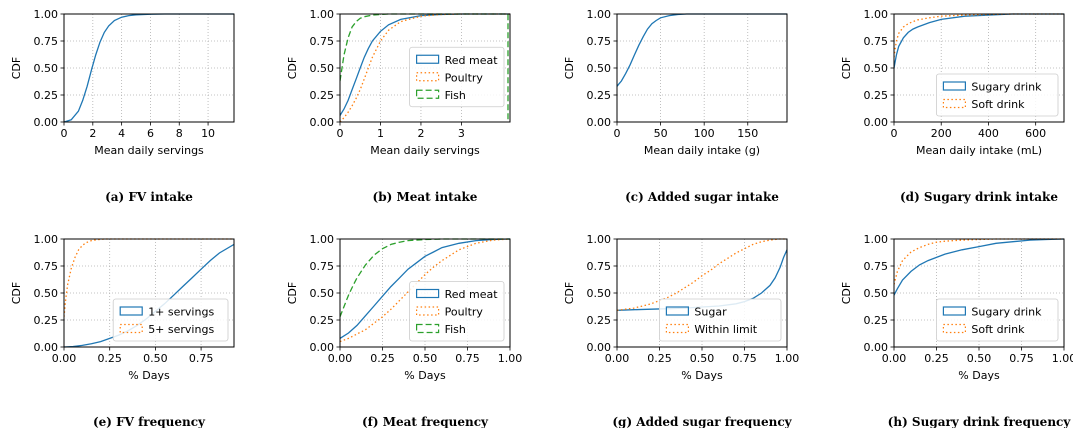  I want to click on subfigure-caption: (f) Meat frequency, so click(425, 421).